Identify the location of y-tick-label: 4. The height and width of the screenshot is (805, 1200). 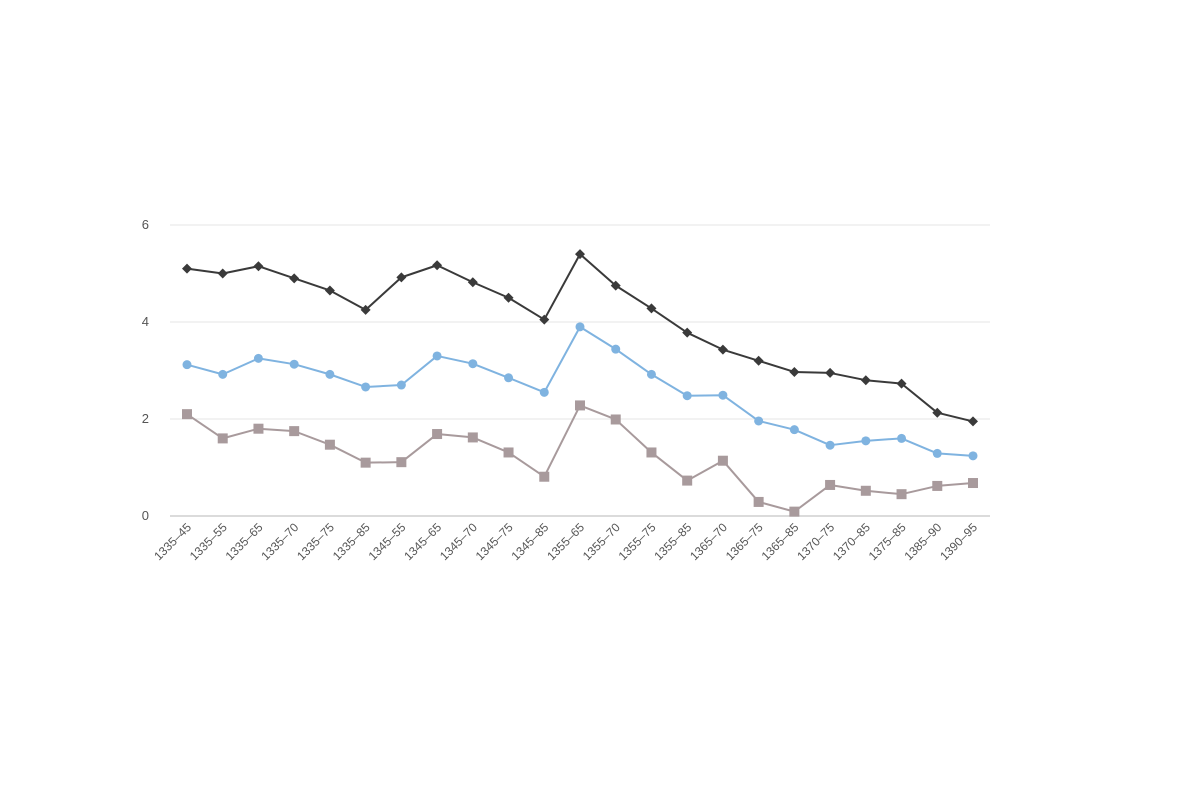
(145, 321).